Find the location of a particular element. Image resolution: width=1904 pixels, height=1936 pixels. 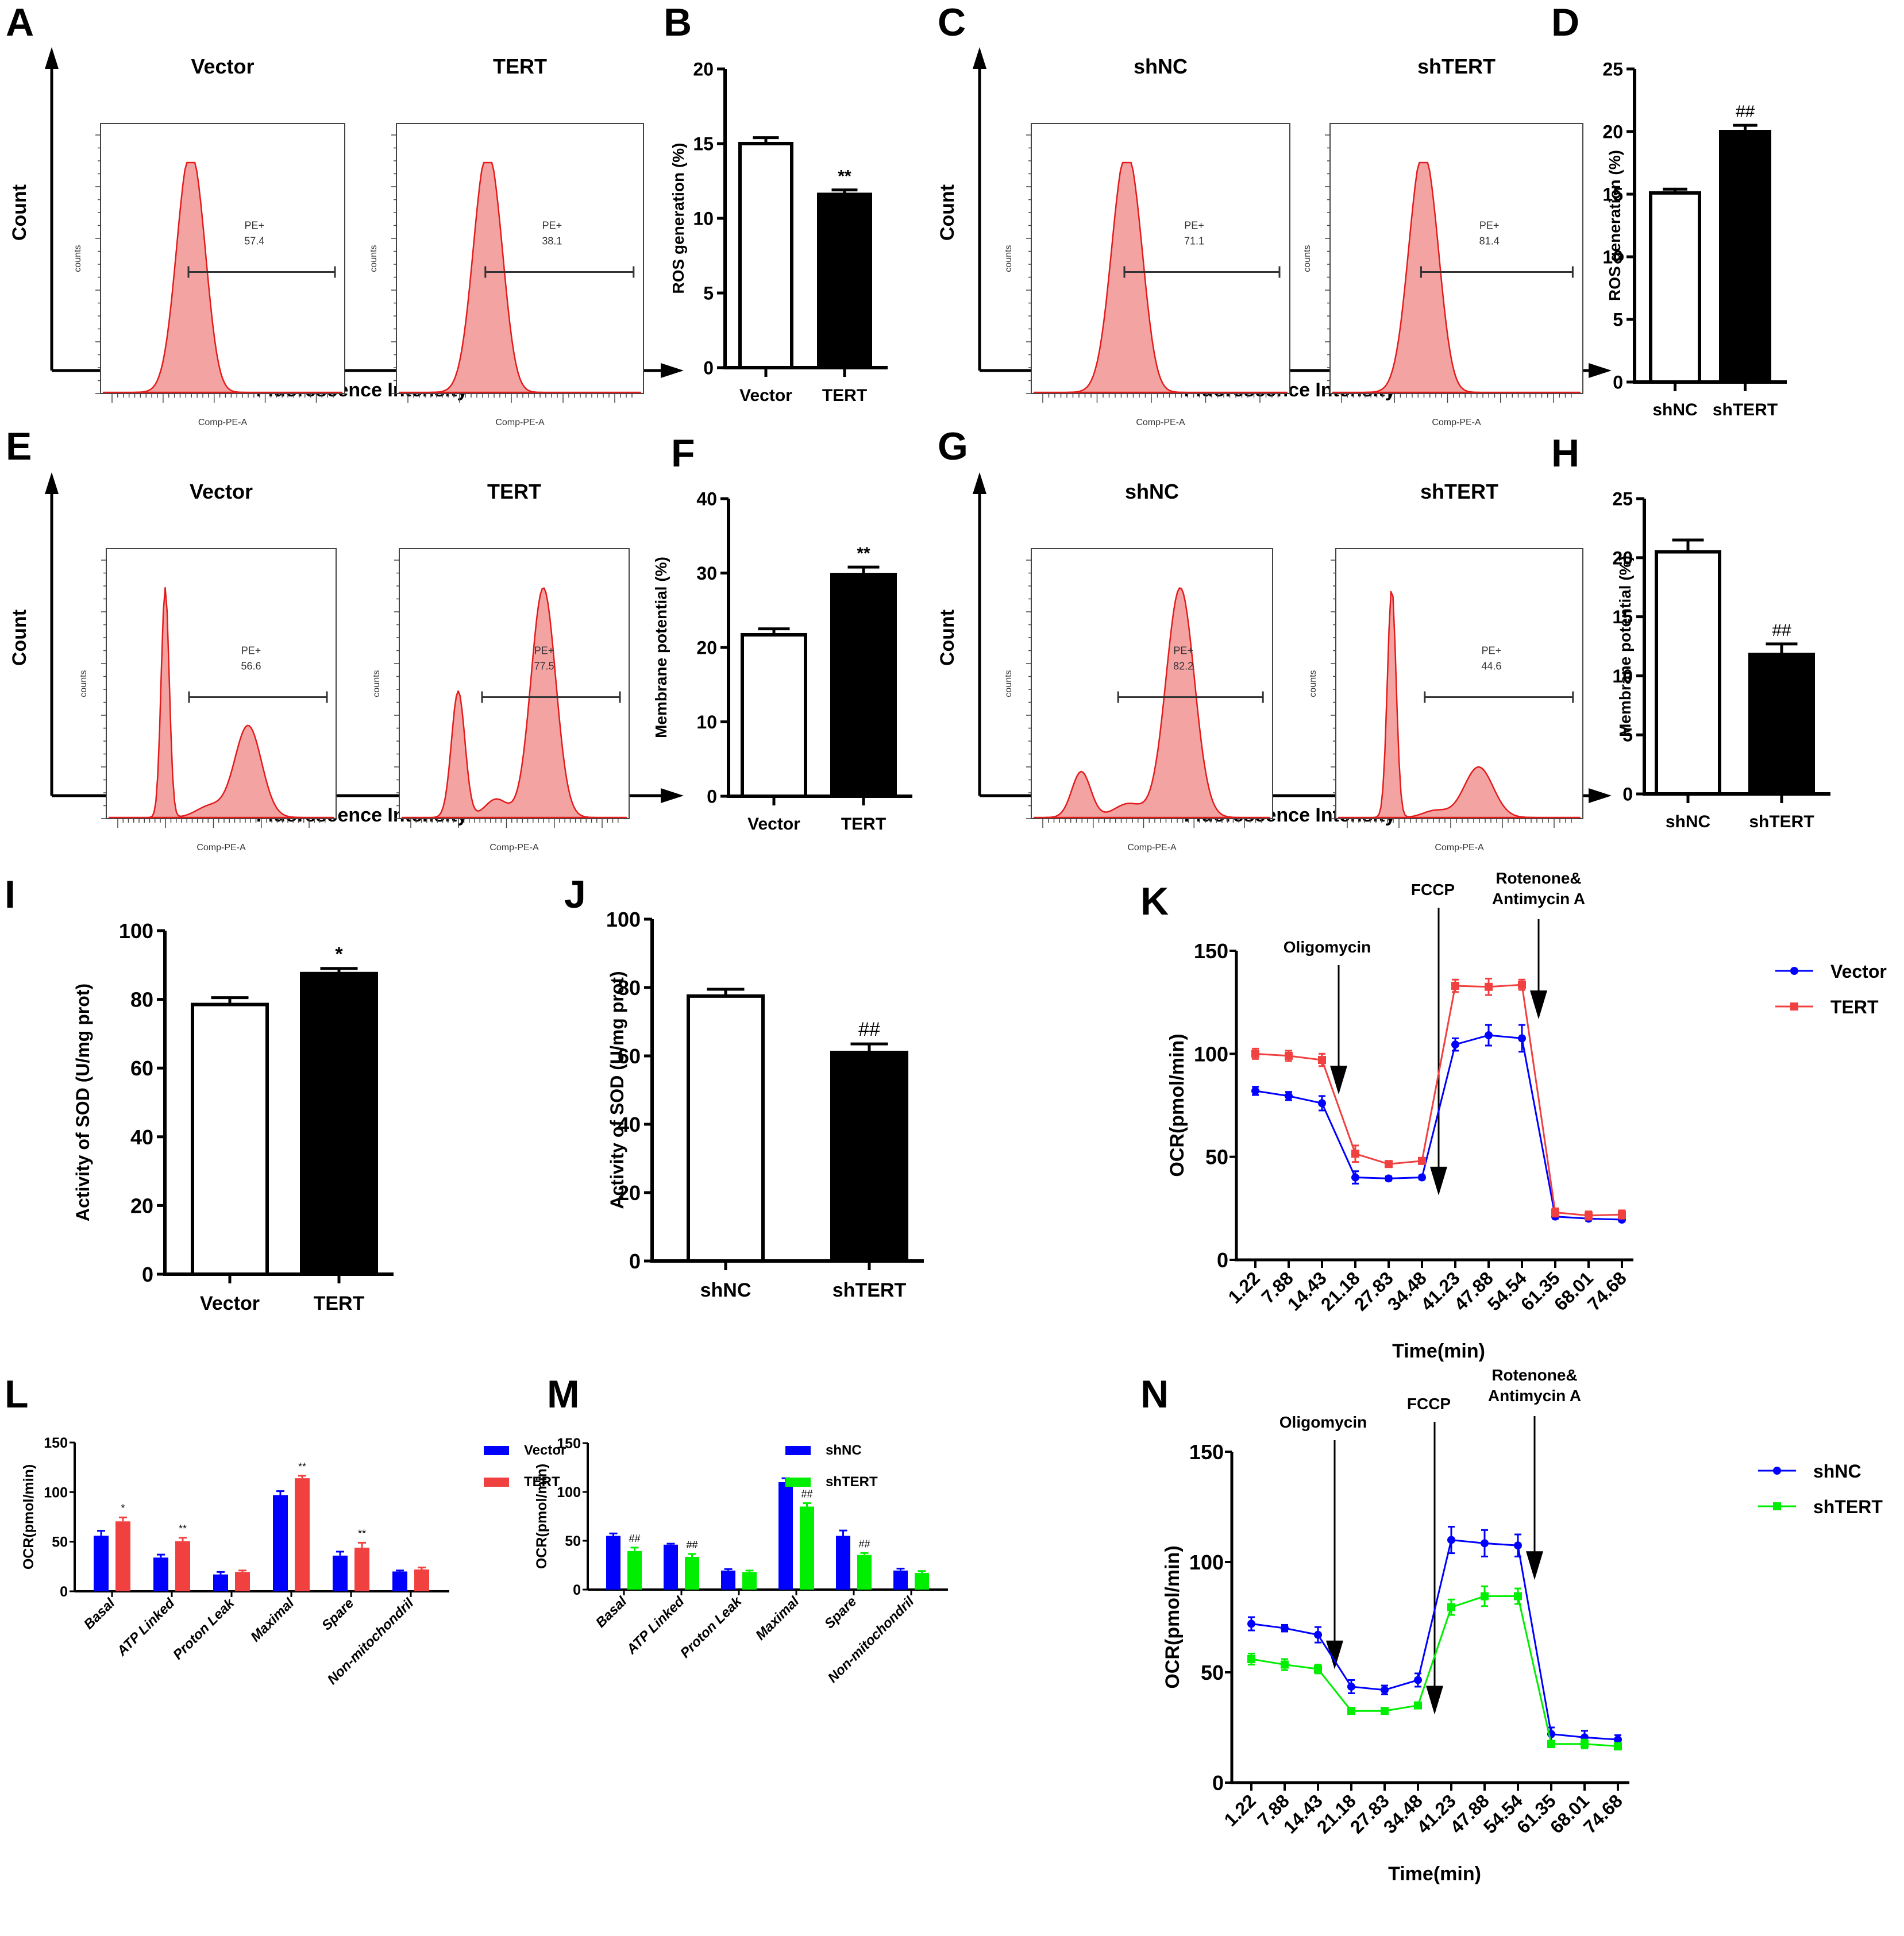

panel-label-f: F is located at coordinates (683, 453).